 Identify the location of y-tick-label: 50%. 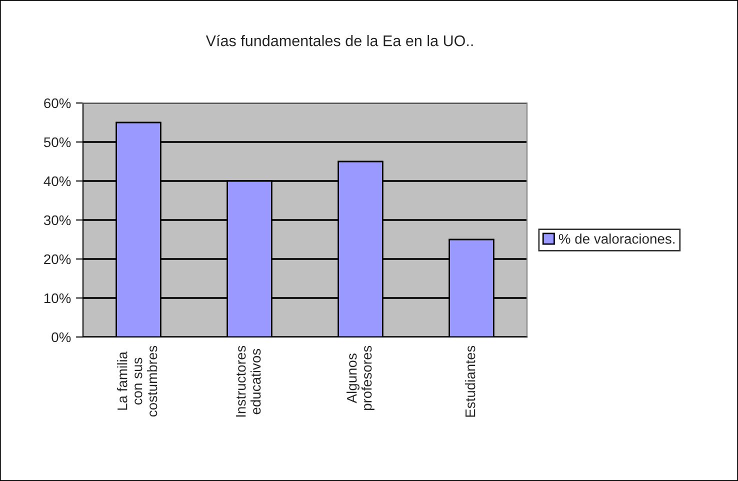
(57, 142).